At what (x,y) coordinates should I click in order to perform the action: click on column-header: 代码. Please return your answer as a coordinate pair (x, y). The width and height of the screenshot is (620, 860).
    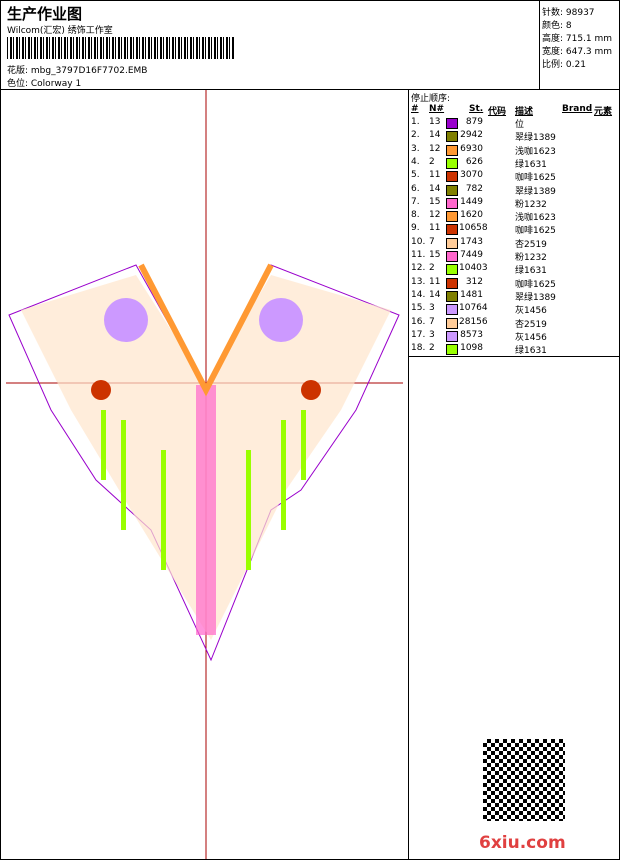
    Looking at the image, I should click on (497, 112).